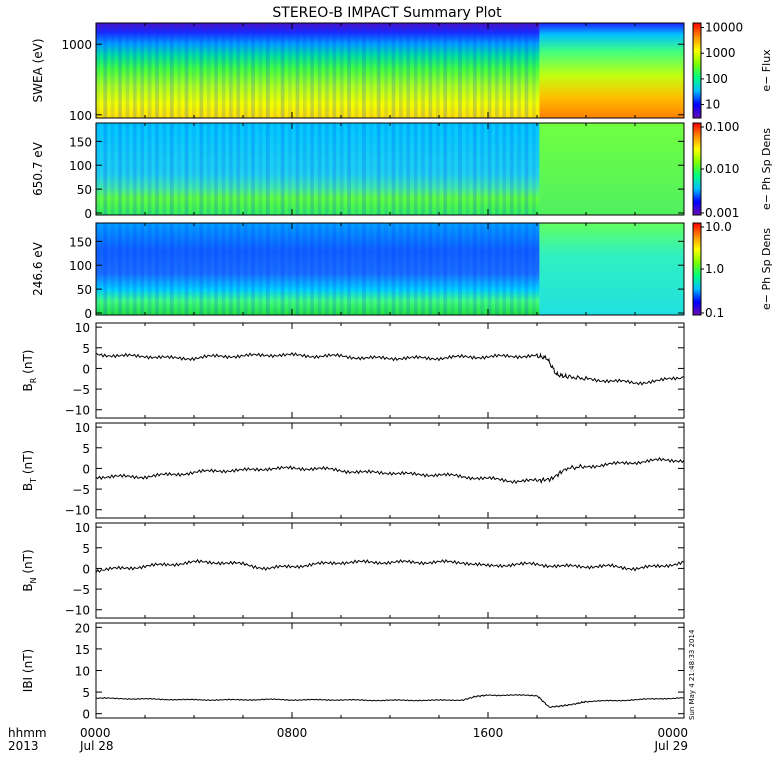  What do you see at coordinates (390, 566) in the screenshot?
I see `series-line-bn` at bounding box center [390, 566].